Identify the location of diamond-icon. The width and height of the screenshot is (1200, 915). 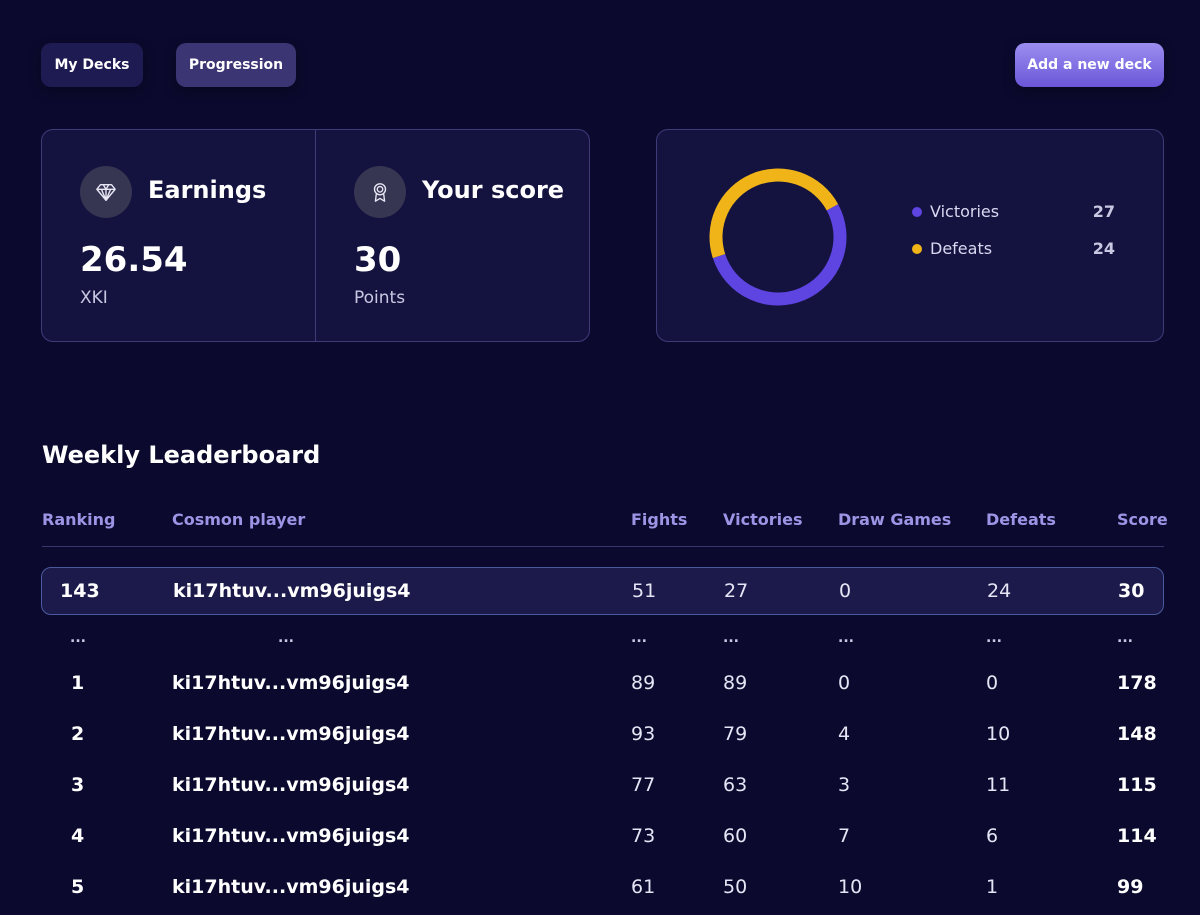
(106, 192).